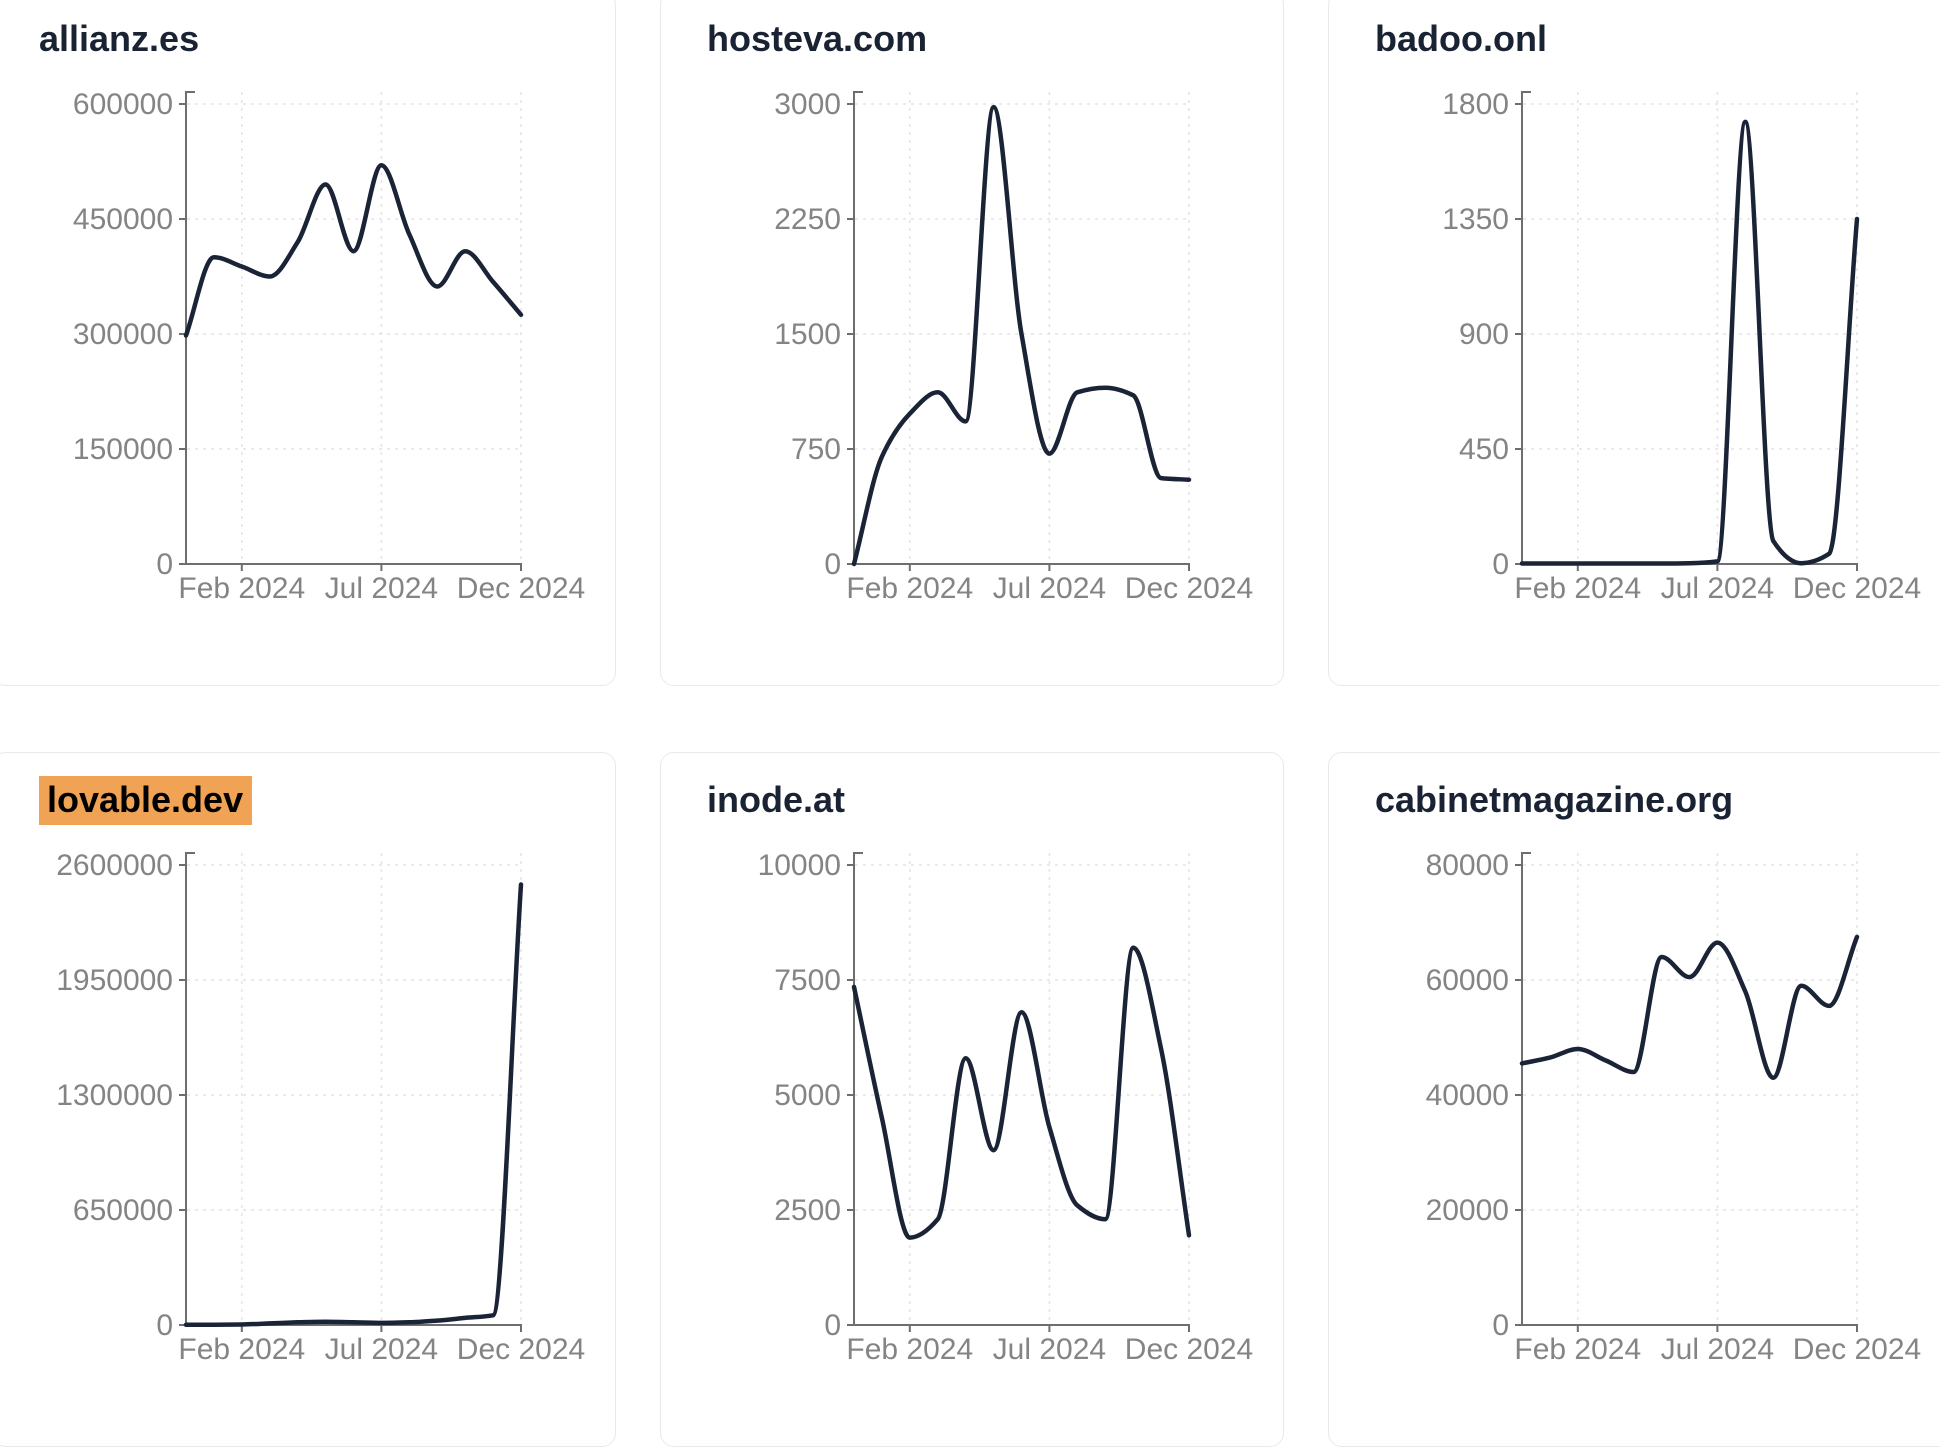  What do you see at coordinates (123, 219) in the screenshot?
I see `y-tick-label: 450000` at bounding box center [123, 219].